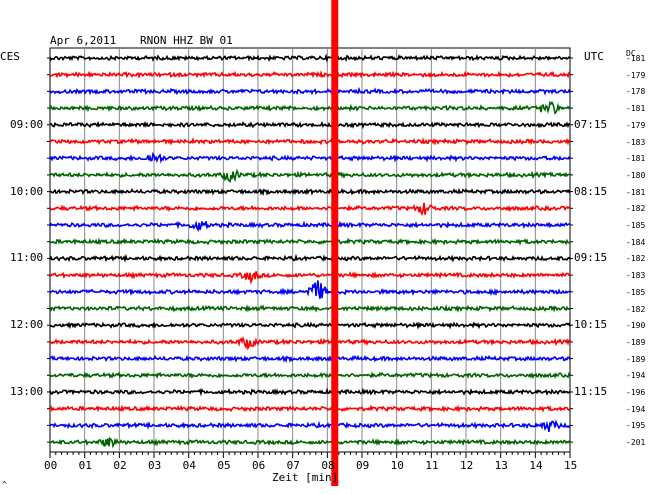 The image size is (650, 494). Describe the element at coordinates (591, 325) in the screenshot. I see `right-time-label: 10:15` at that location.